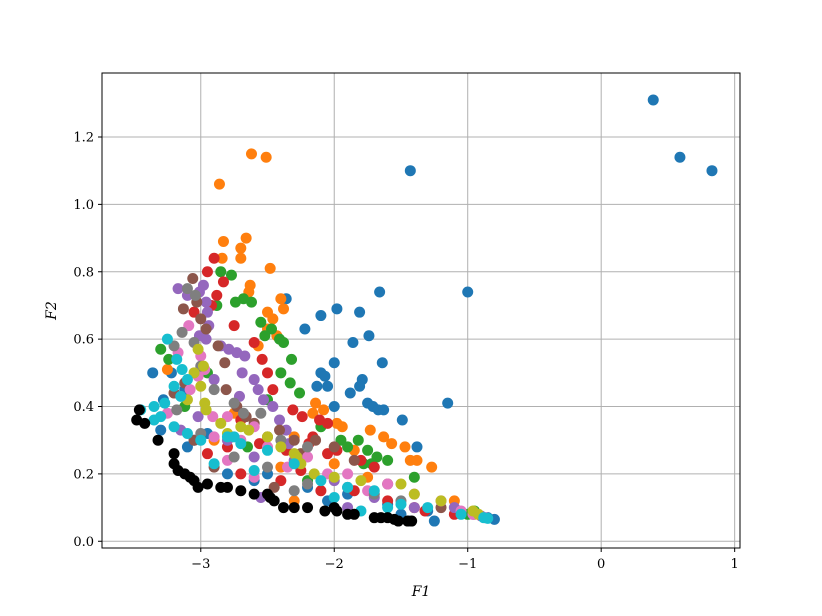 This screenshot has height=616, width=822. What do you see at coordinates (421, 592) in the screenshot?
I see `x-axis-label: F1` at bounding box center [421, 592].